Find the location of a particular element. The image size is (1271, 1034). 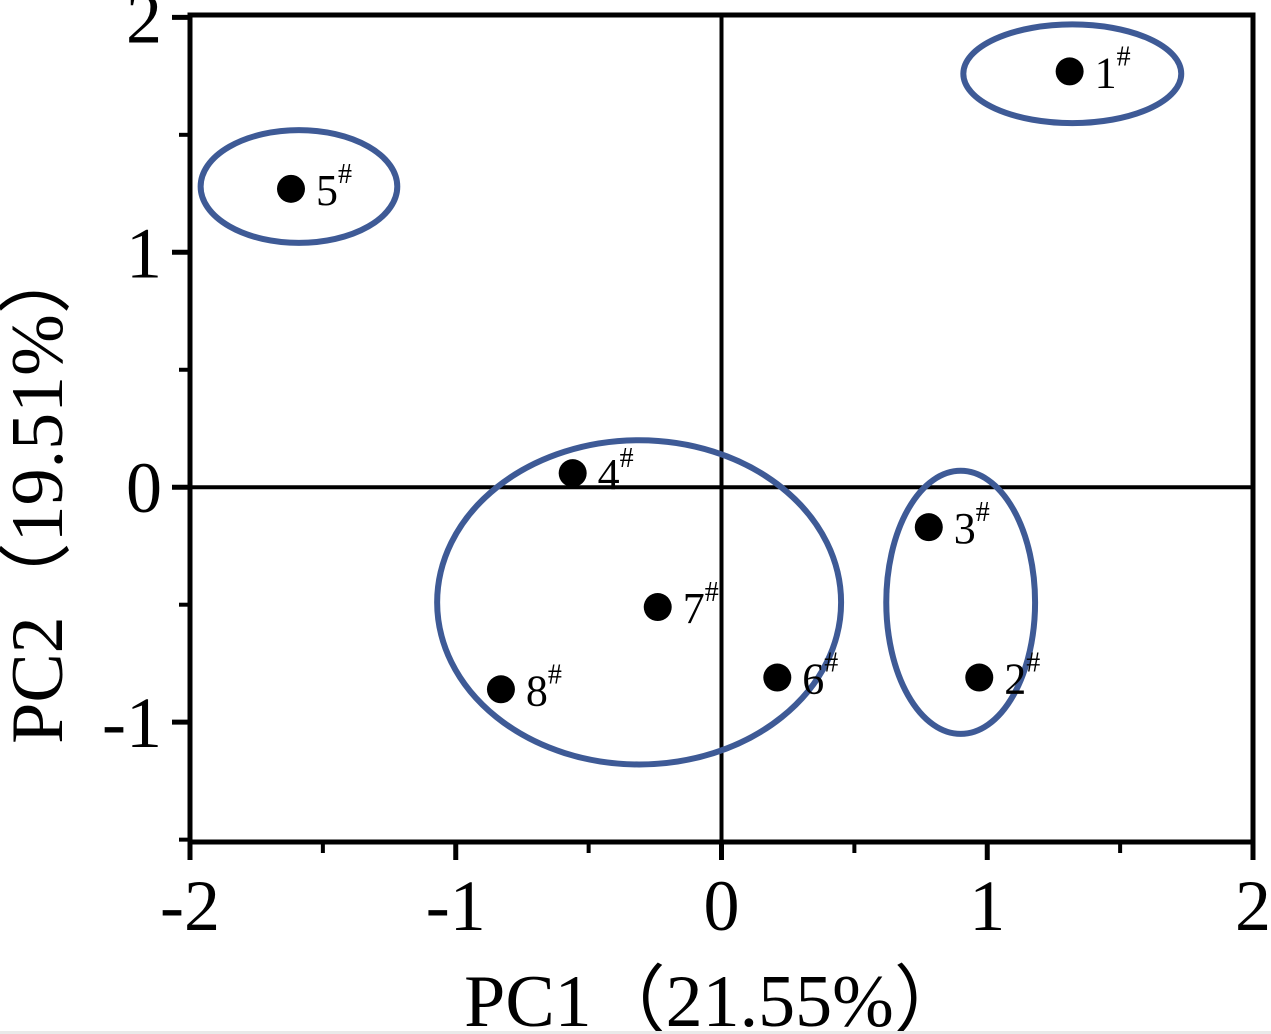

y-axis-title: PC2（19.51%） is located at coordinates (39, 492).